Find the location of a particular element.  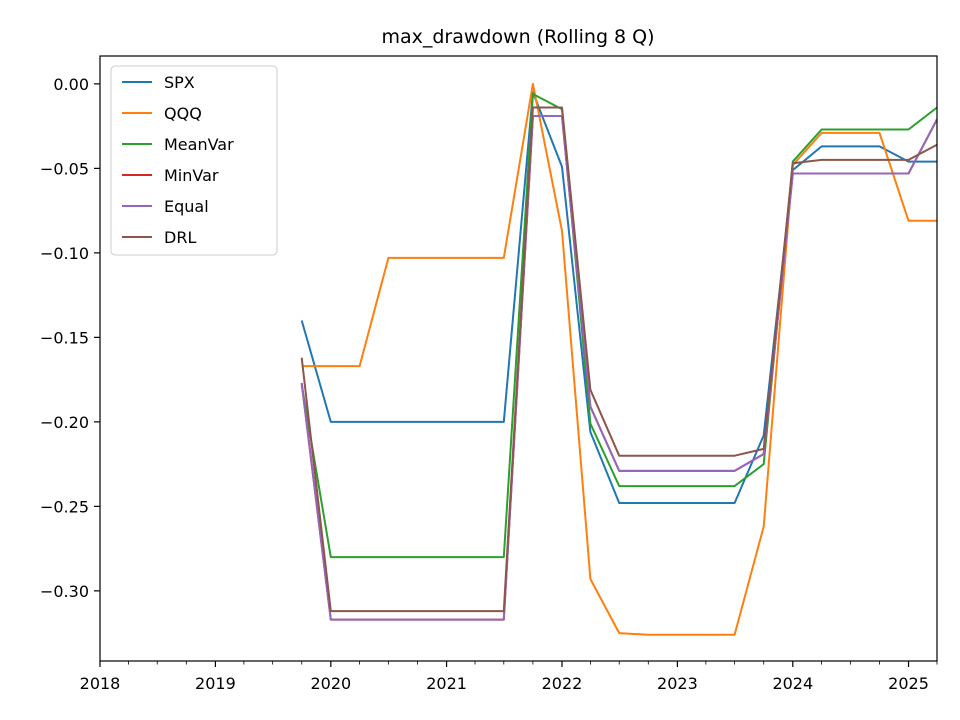

x-tick-label: 2018 is located at coordinates (100, 683).